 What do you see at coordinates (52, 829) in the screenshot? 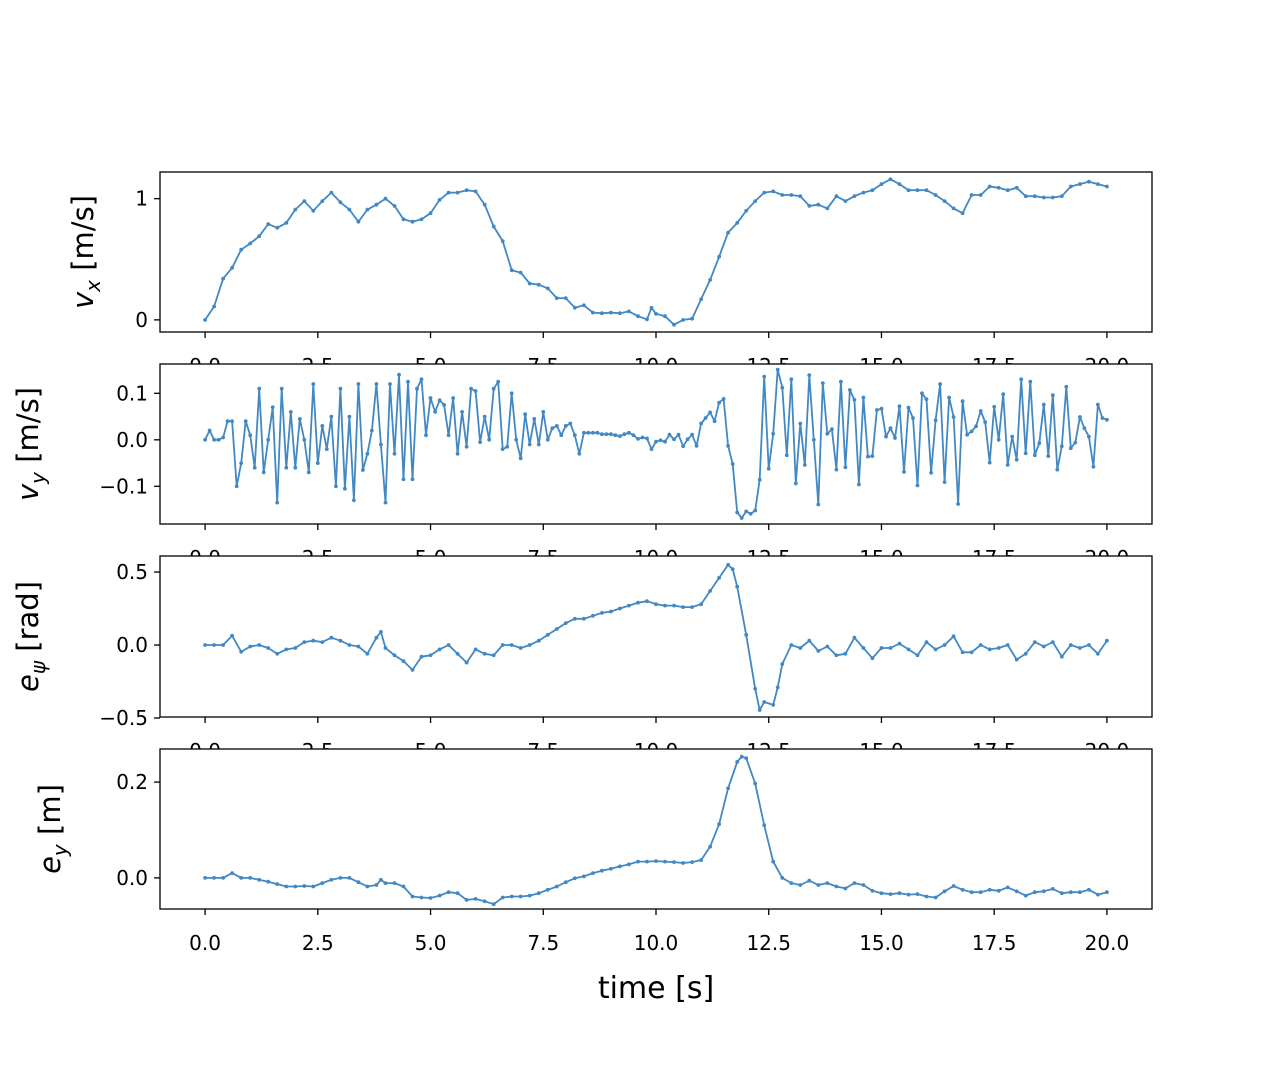
I see `y-axis-label-ey: ey [m]` at bounding box center [52, 829].